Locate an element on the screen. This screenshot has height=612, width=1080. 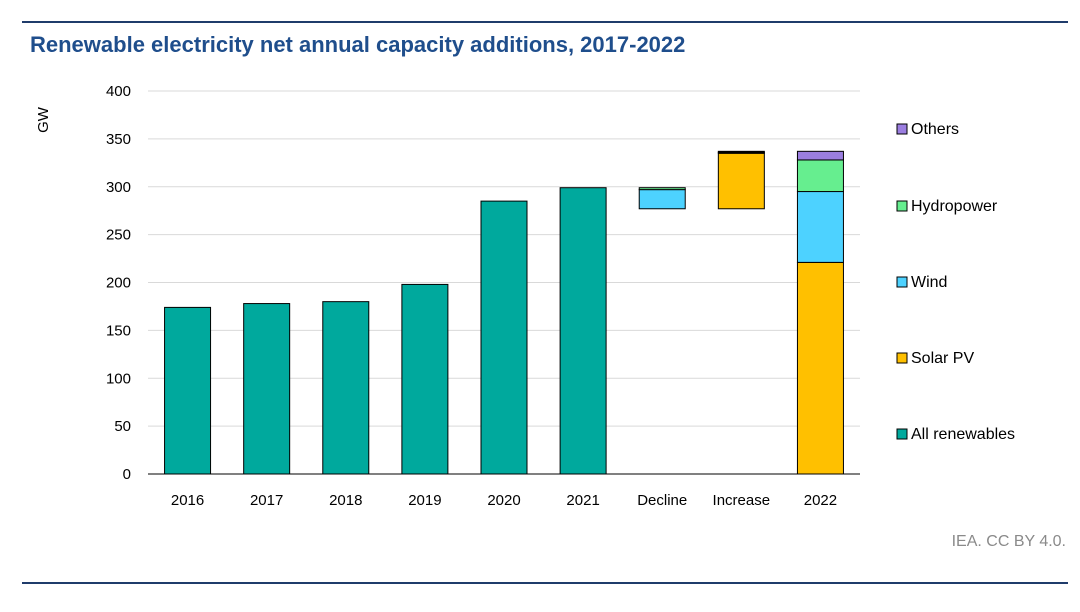
x-tick-label: 2022 is located at coordinates (820, 500).